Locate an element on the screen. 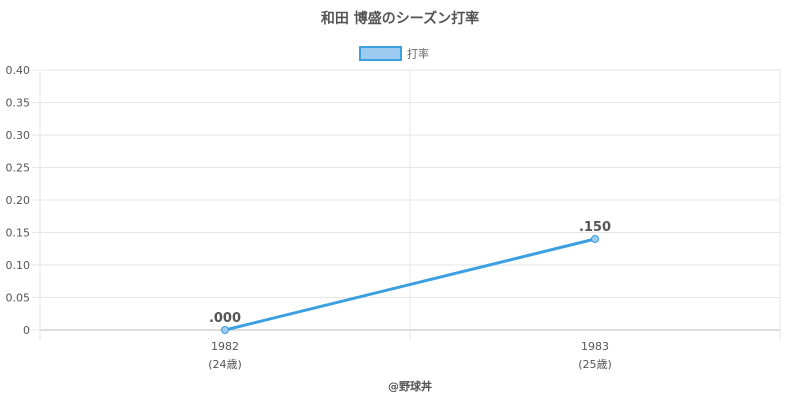 This screenshot has height=400, width=800. y-axis: 0 0.05 0.10 0.15 0.20 0.25 0.30 0.35 0.40 is located at coordinates (18, 200).